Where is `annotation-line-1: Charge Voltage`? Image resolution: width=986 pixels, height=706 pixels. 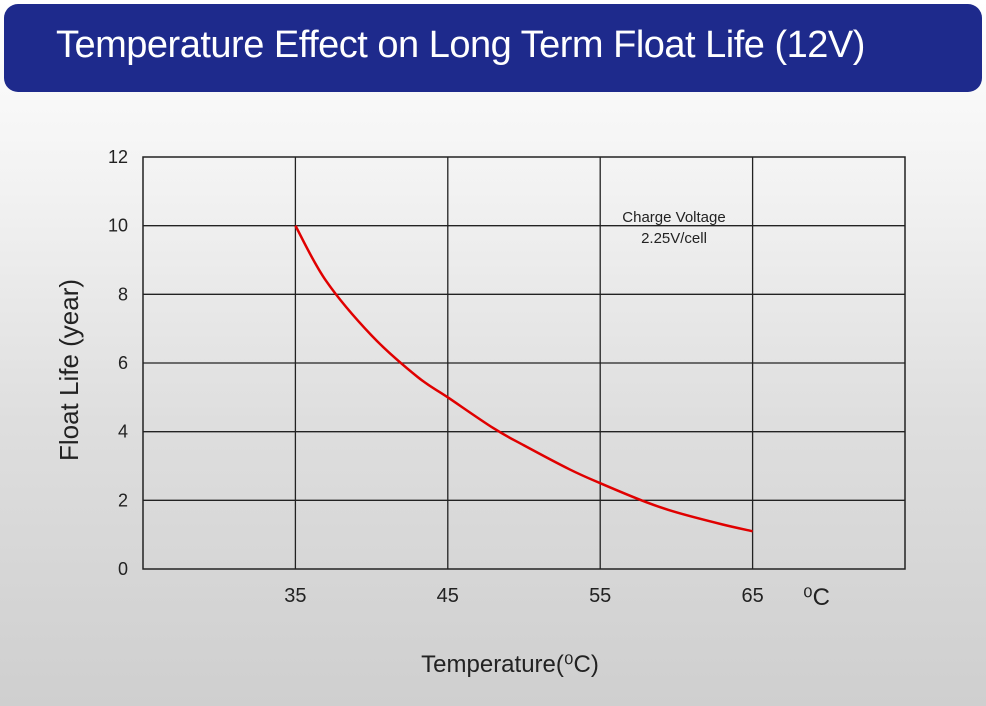
annotation-line-1: Charge Voltage is located at coordinates (673, 217).